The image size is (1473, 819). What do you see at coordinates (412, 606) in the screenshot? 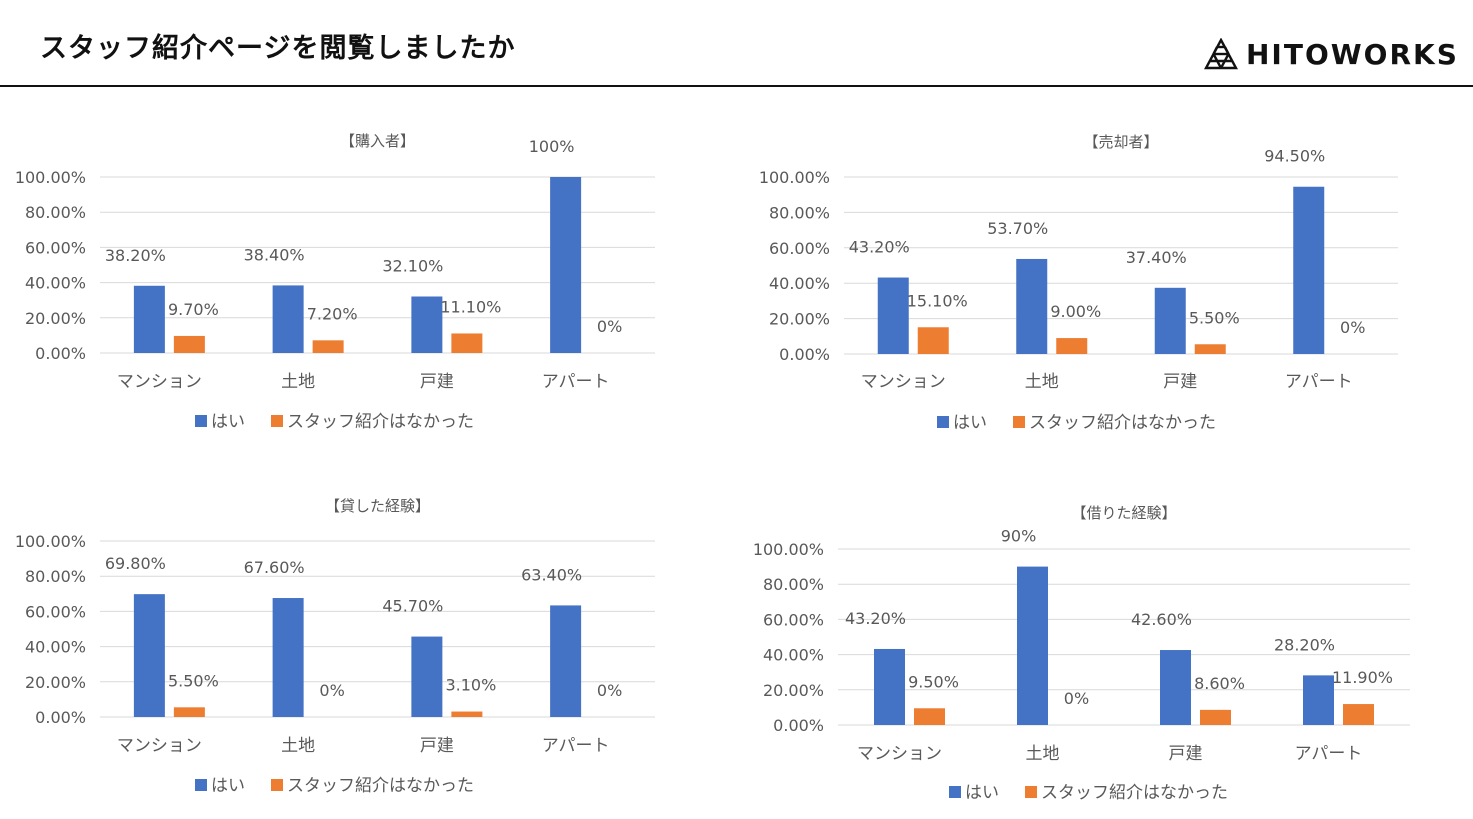
I see `data-label: 45.70%` at bounding box center [412, 606].